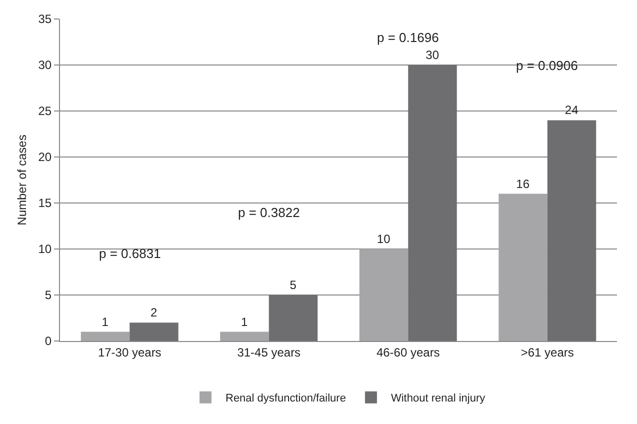 The height and width of the screenshot is (424, 637). What do you see at coordinates (45, 65) in the screenshot?
I see `y-tick-label: 30` at bounding box center [45, 65].